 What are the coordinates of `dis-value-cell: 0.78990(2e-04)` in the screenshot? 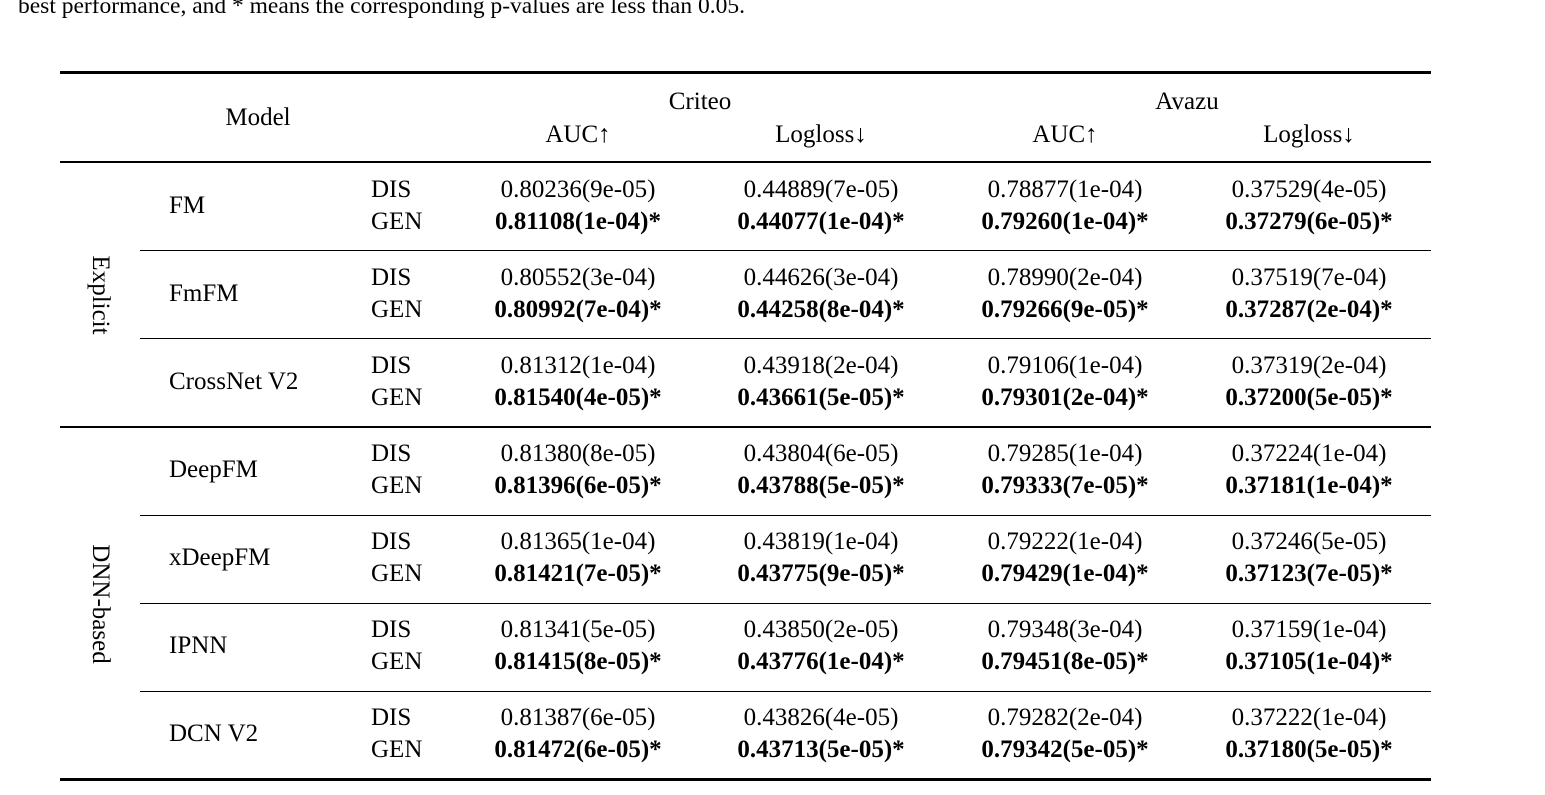 It's located at (1065, 277).